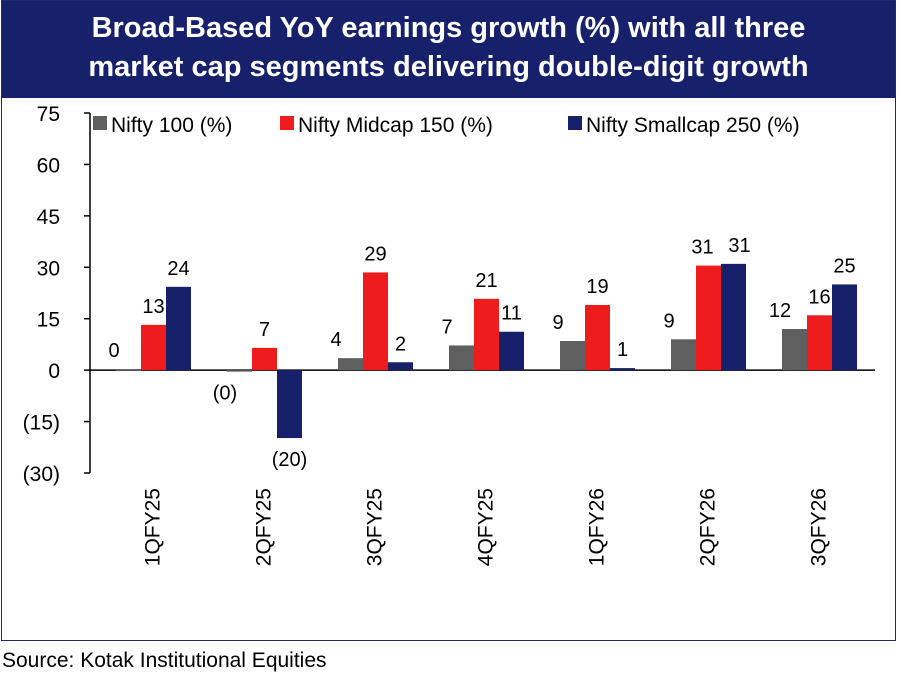  What do you see at coordinates (375, 527) in the screenshot?
I see `x-tick-label: 3QFY25` at bounding box center [375, 527].